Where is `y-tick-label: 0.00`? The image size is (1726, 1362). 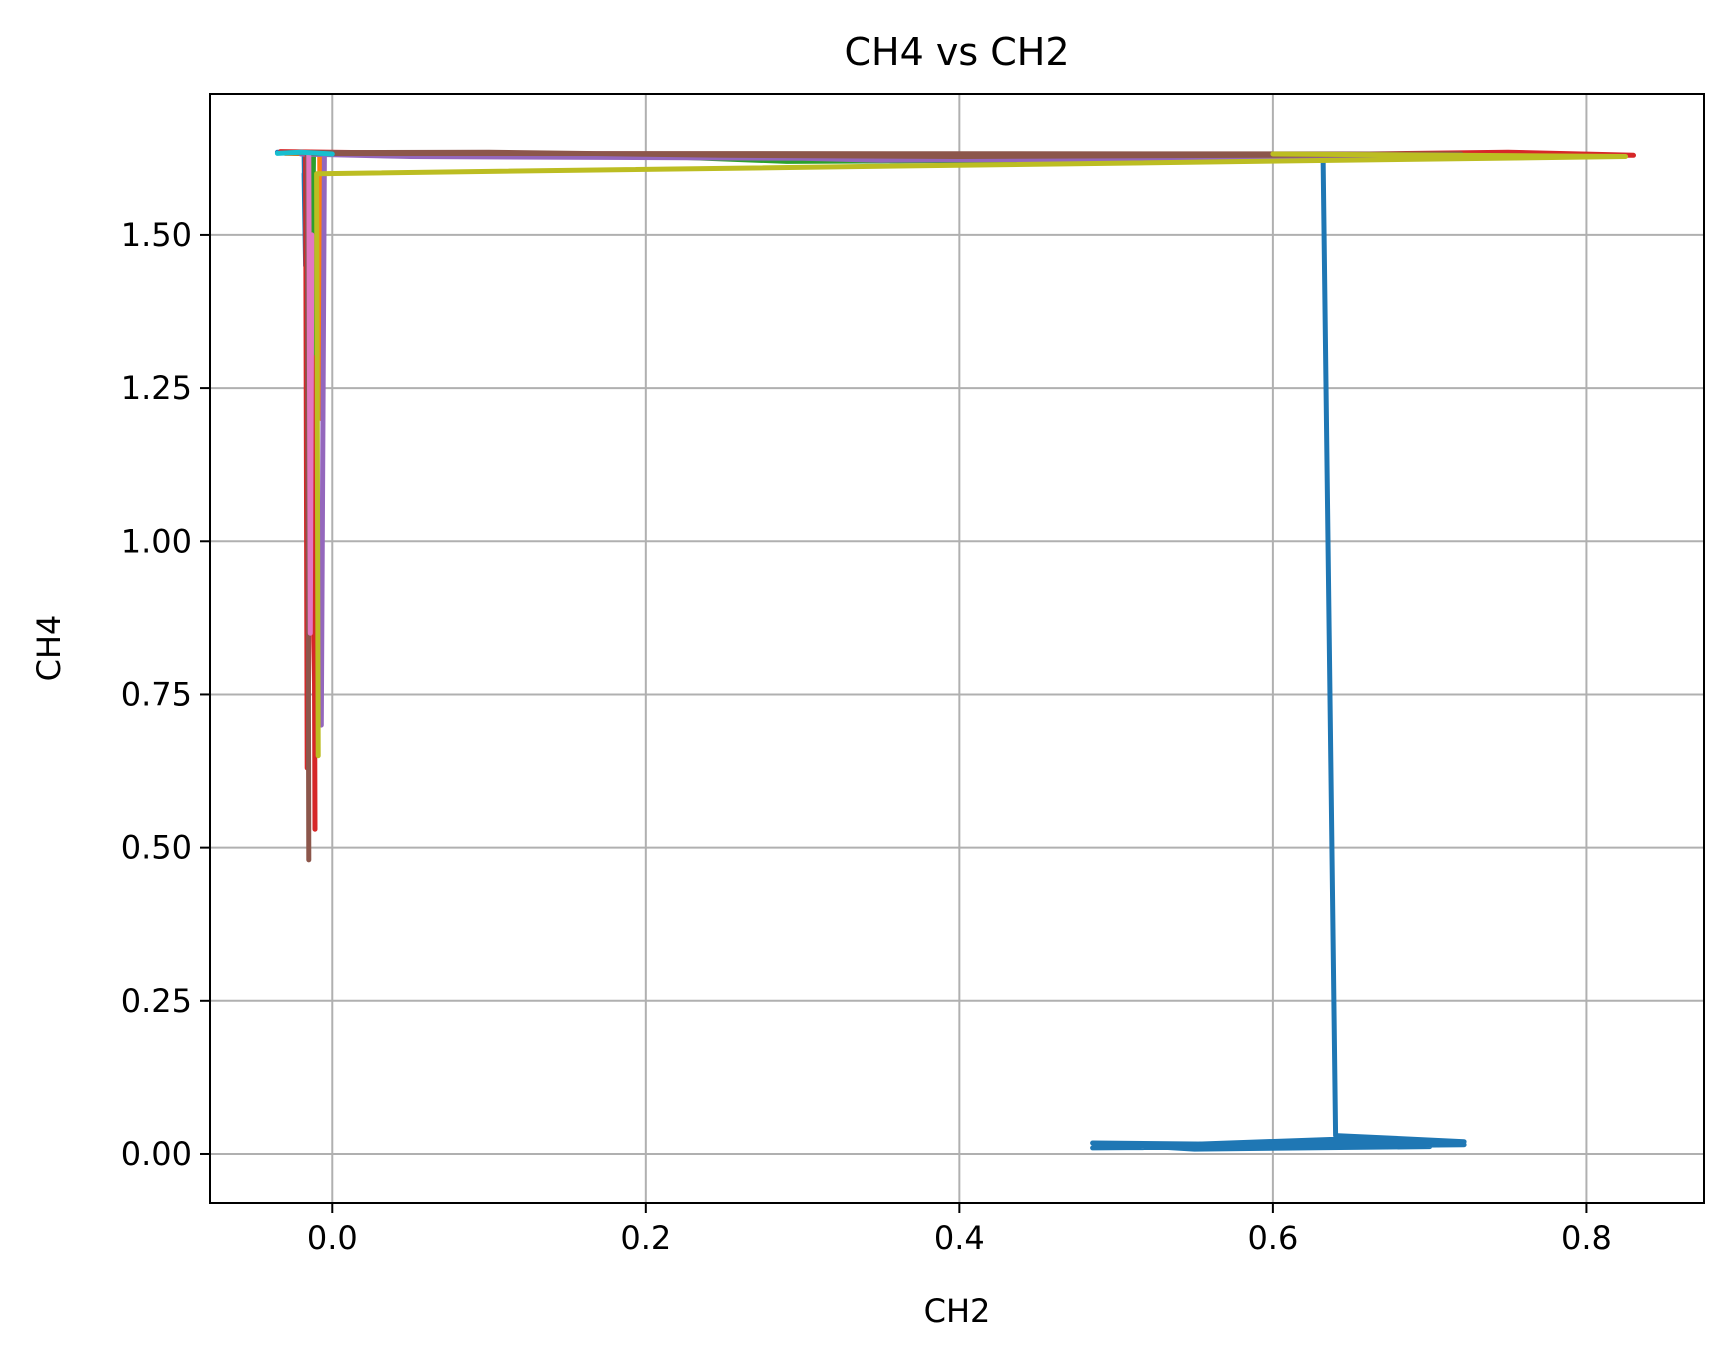
y-tick-label: 0.00 is located at coordinates (156, 1154).